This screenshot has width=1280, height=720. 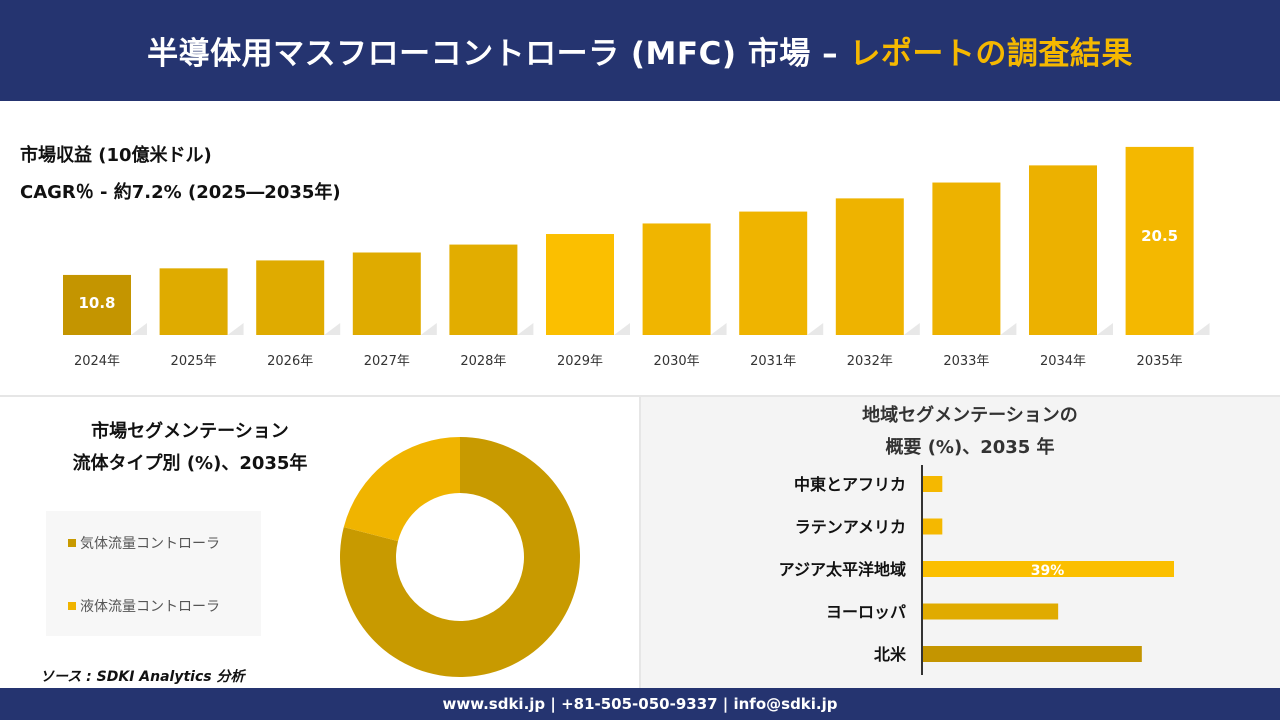 I want to click on x-tick-label: 2031年, so click(x=773, y=361).